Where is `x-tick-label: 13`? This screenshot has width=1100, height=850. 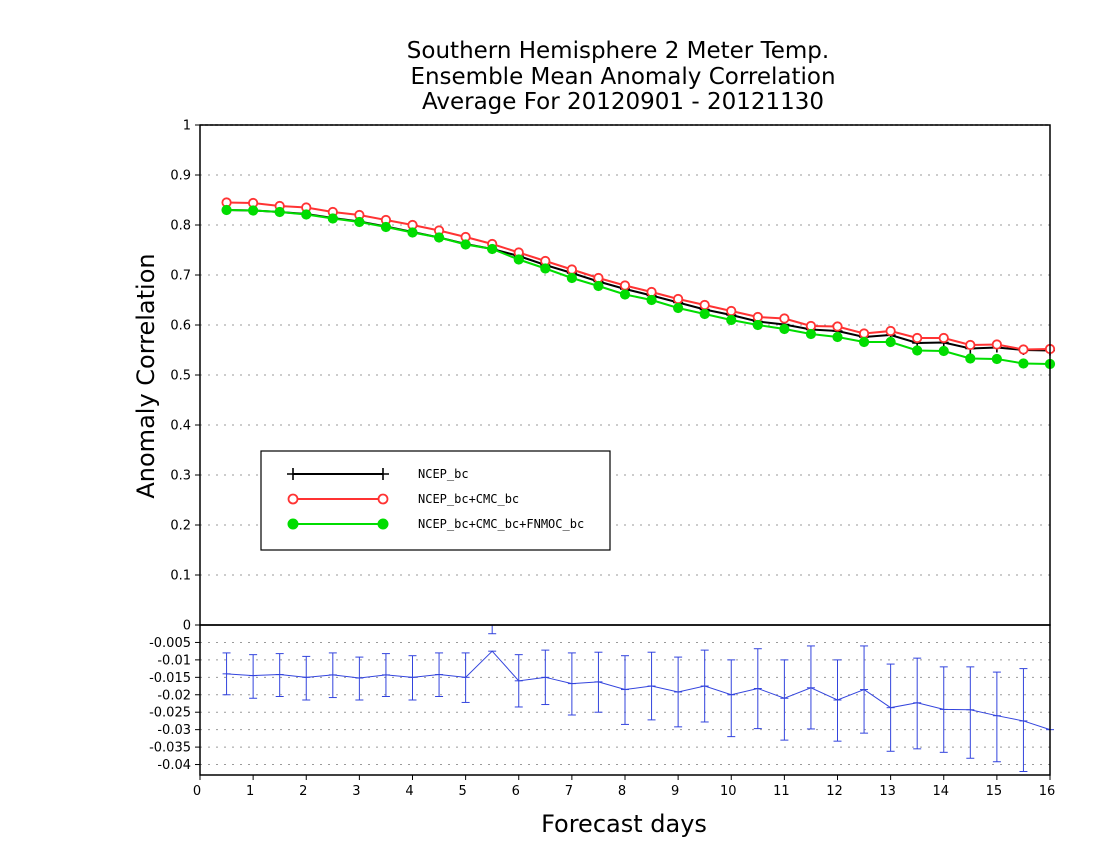
x-tick-label: 13 is located at coordinates (887, 791).